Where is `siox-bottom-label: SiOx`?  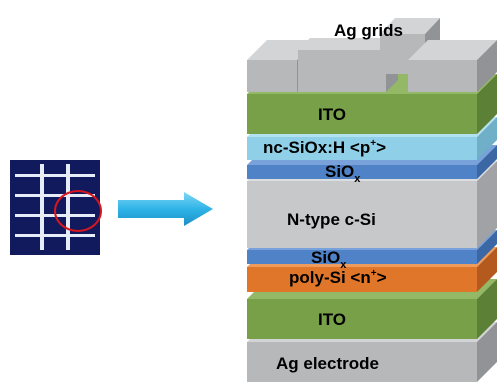 siox-bottom-label: SiOx is located at coordinates (329, 259).